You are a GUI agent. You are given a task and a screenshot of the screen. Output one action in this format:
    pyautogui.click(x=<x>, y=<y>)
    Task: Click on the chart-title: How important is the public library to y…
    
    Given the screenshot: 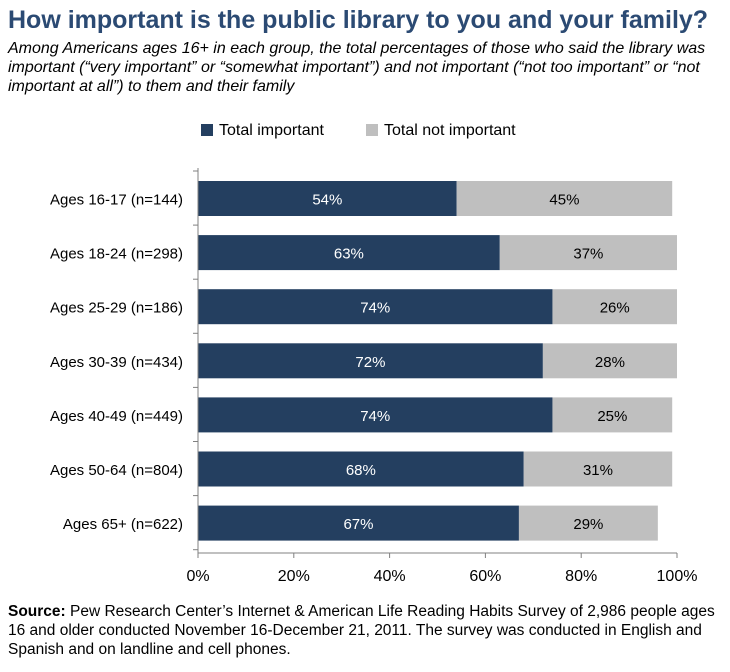 What is the action you would take?
    pyautogui.click(x=358, y=20)
    